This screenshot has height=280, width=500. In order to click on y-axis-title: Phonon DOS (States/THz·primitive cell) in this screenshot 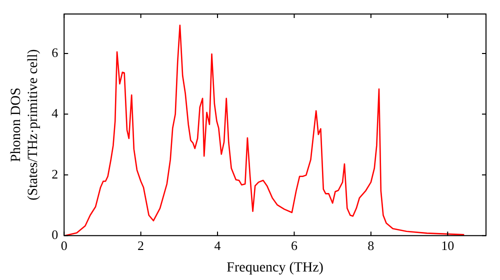, I will do `click(25, 124)`.